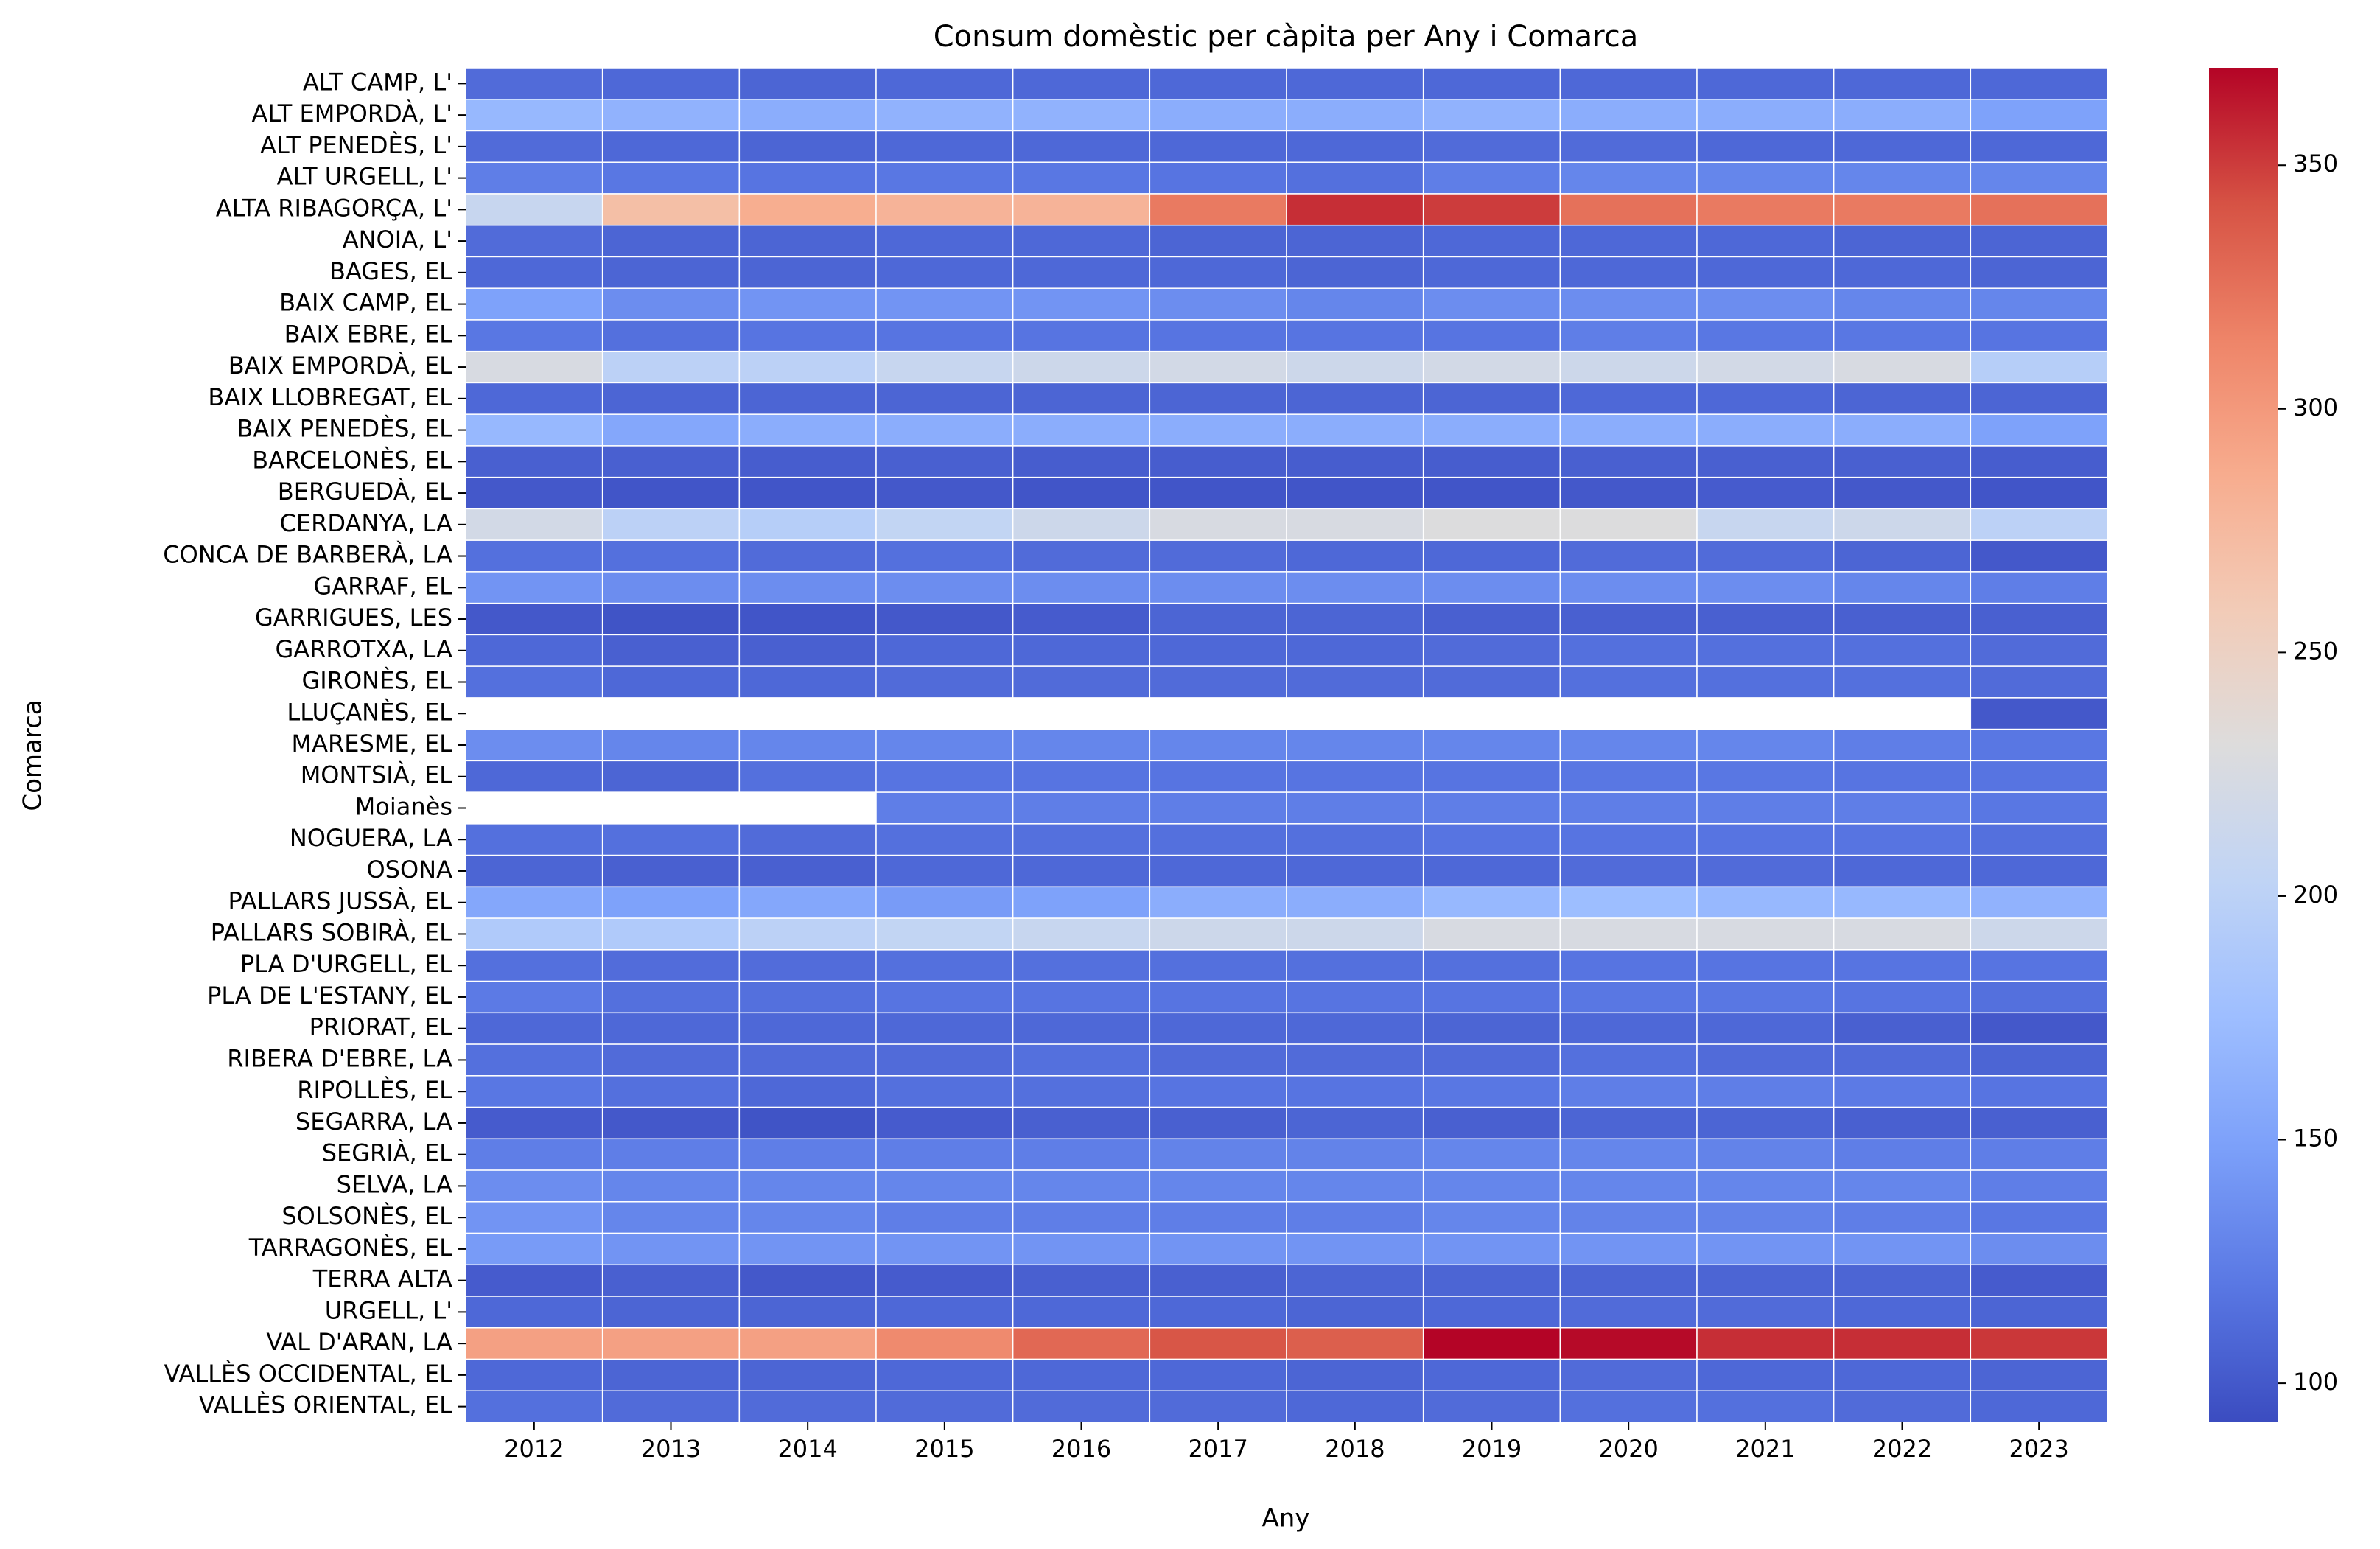 This screenshot has width=2380, height=1549. Describe the element at coordinates (356, 145) in the screenshot. I see `y-tick-label: ALT PENEDÈS, L'` at that location.